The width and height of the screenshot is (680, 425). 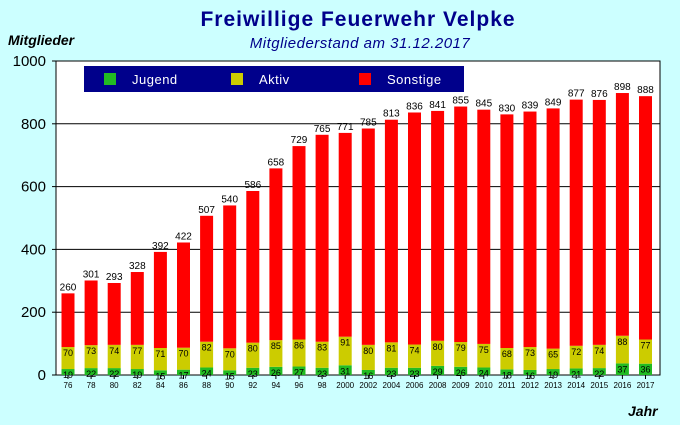 I want to click on total-label: 771, so click(x=345, y=127).